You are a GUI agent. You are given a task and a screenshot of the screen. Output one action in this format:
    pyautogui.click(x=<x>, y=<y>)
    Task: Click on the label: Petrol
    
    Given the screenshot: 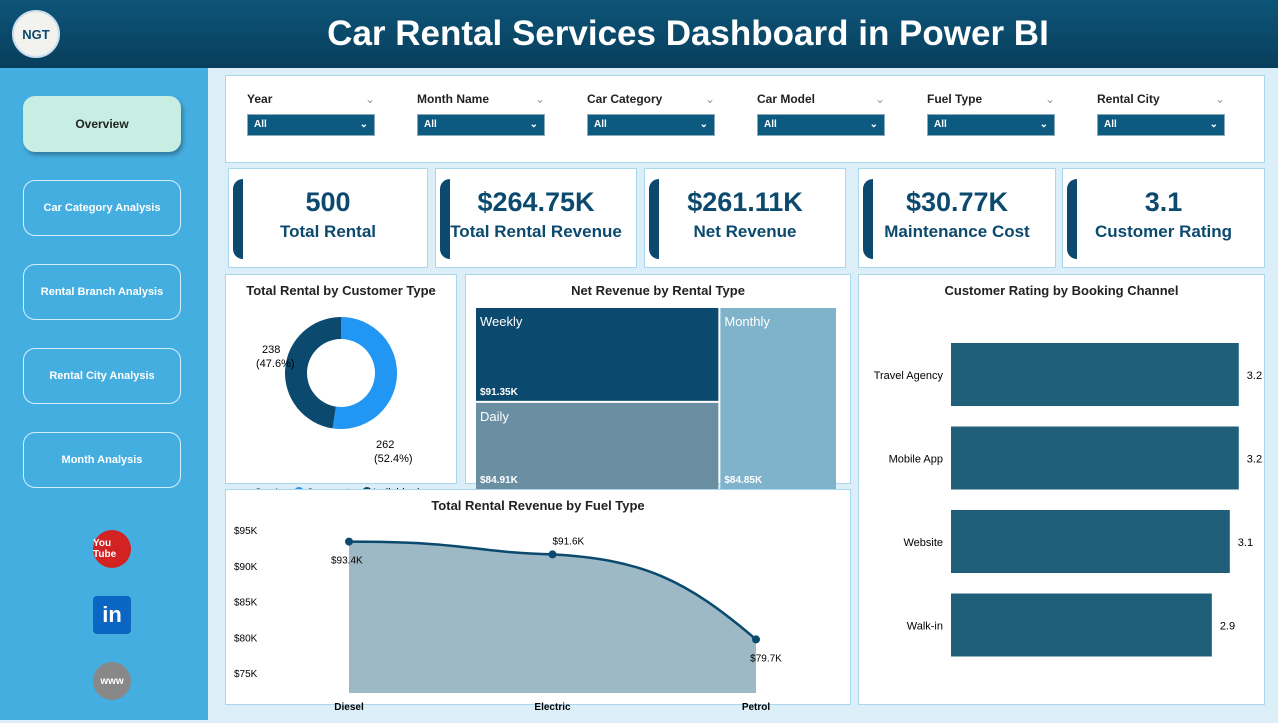 What is the action you would take?
    pyautogui.click(x=756, y=707)
    